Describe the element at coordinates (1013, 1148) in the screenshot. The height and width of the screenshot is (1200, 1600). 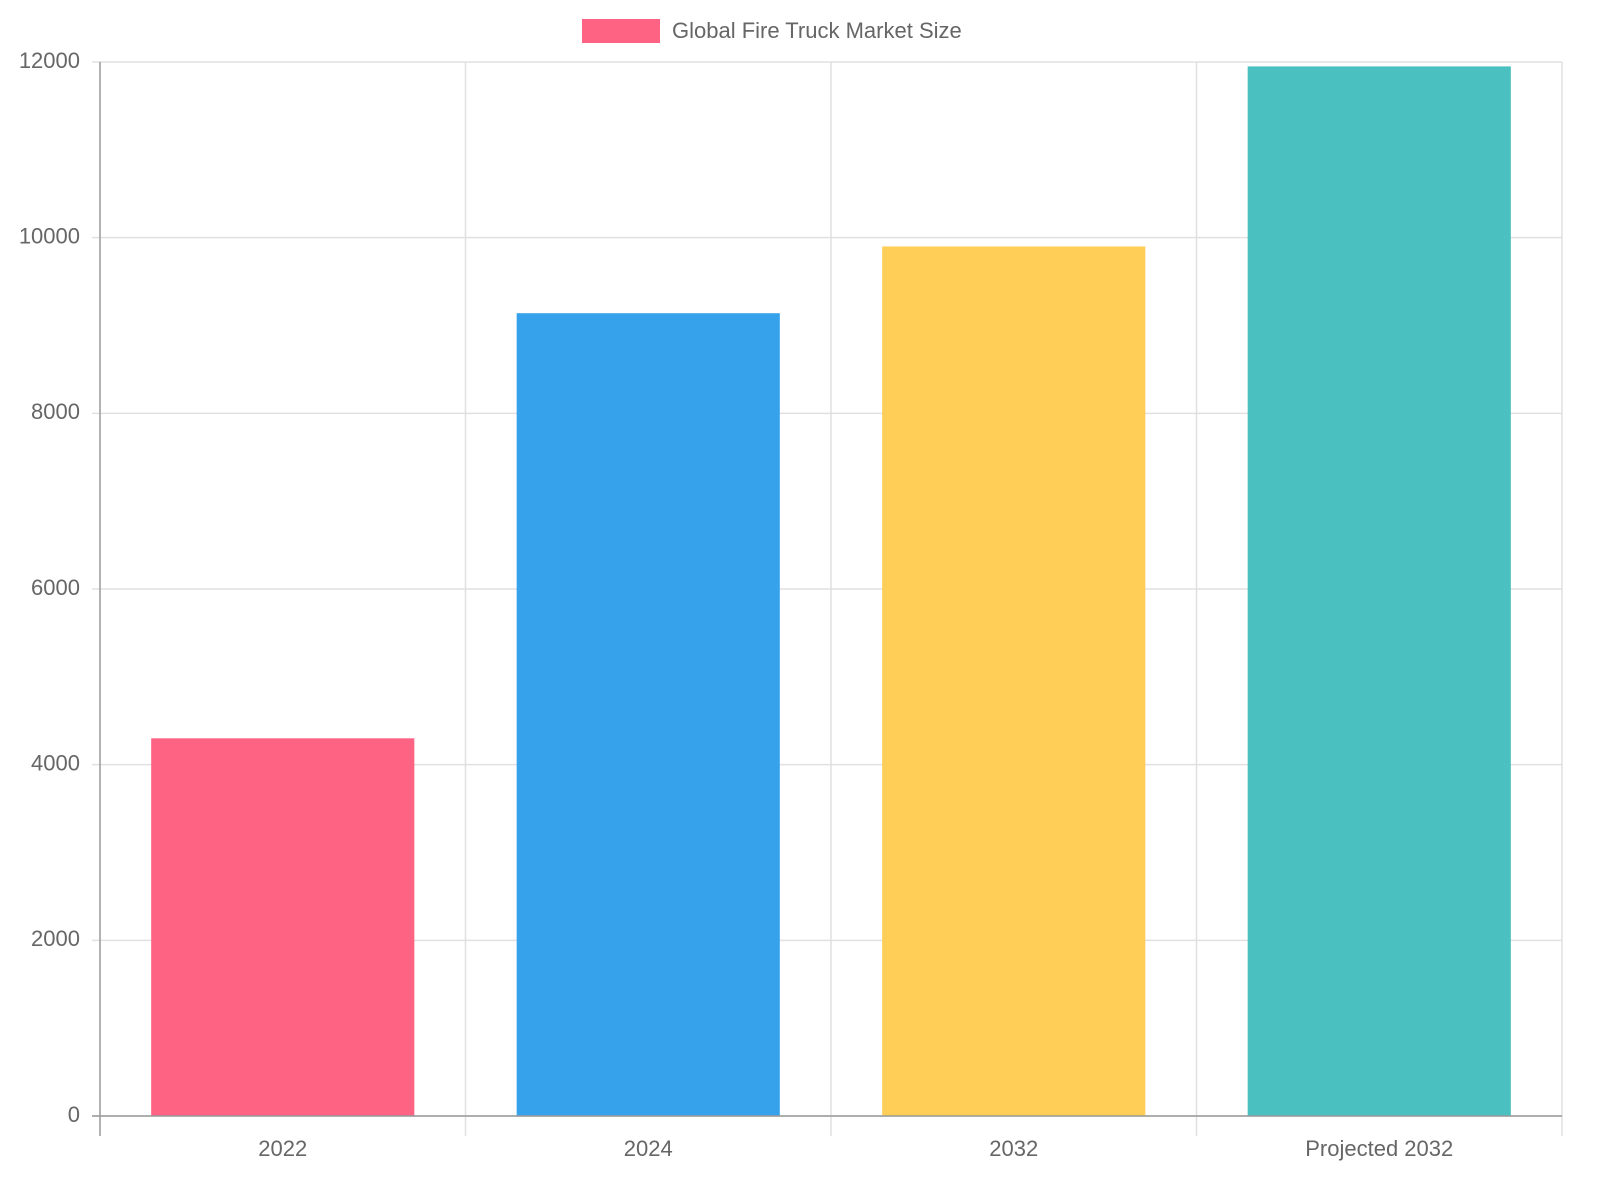
I see `x-tick-label: 2032` at that location.